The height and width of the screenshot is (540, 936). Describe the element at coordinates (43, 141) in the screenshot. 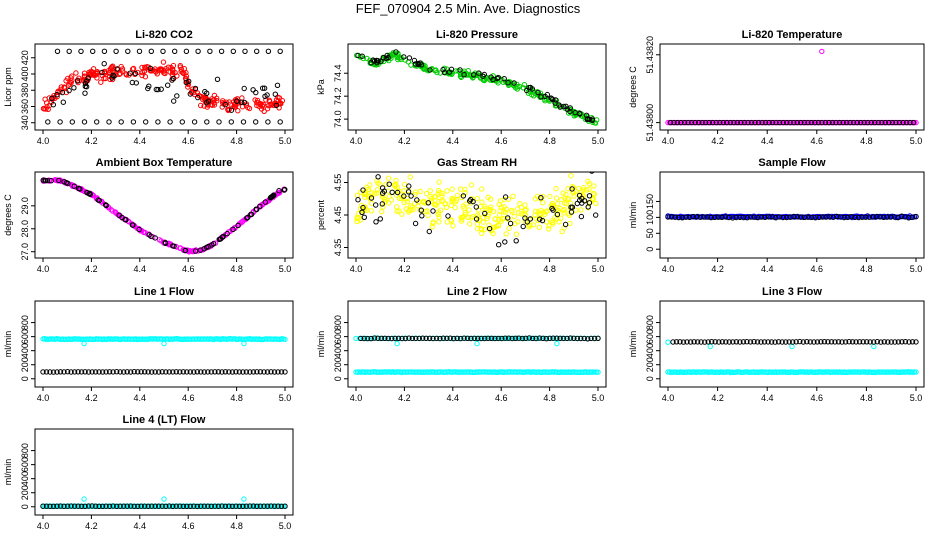

I see `x-tick-label: 4.0` at that location.